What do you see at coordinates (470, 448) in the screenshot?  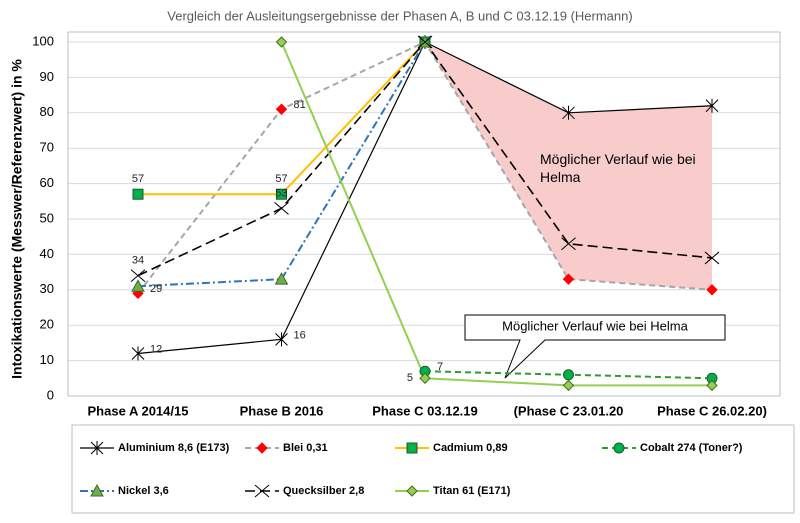 I see `legend-label: Cadmium 0,89` at bounding box center [470, 448].